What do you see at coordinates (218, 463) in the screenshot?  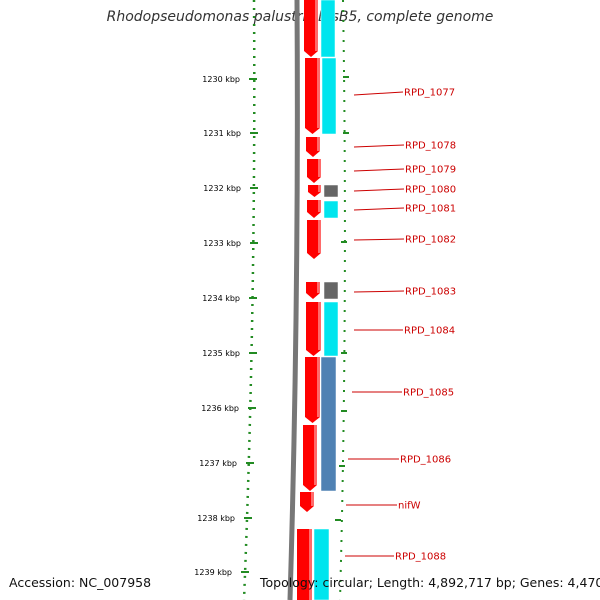 I see `ruler-tick-label: 1237 kbp` at bounding box center [218, 463].